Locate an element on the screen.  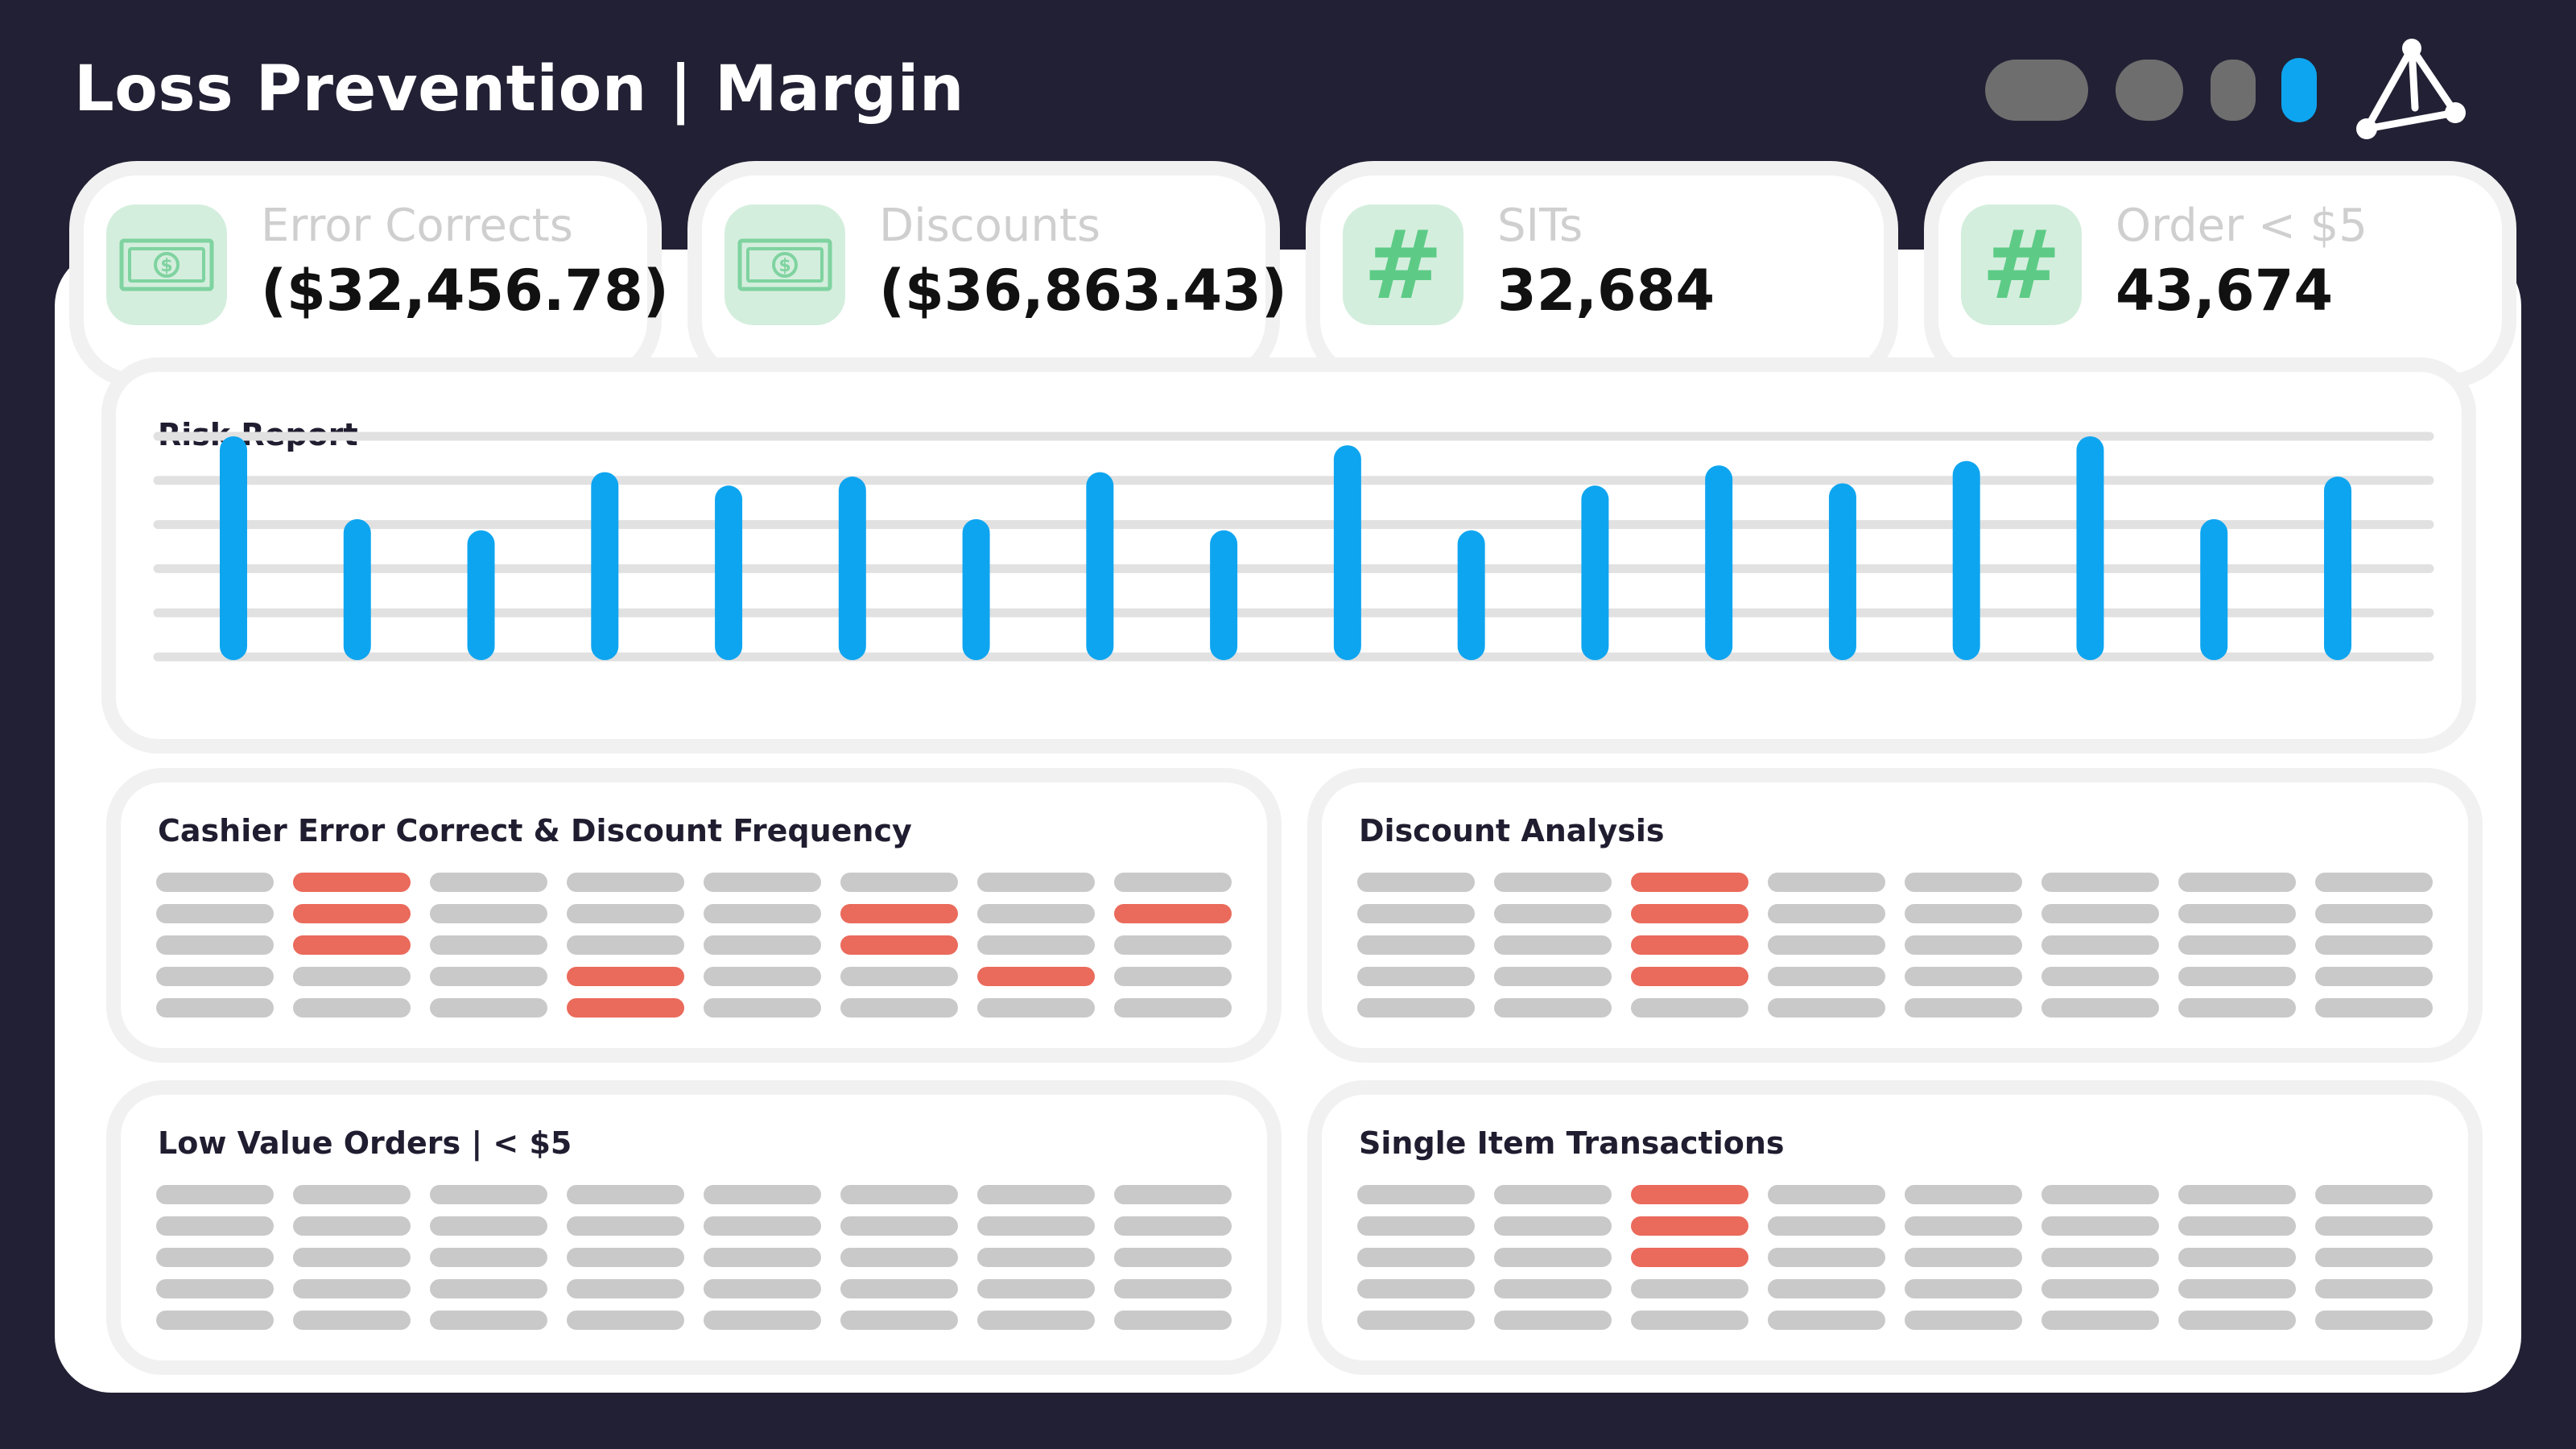
kpi-card-discounts: $ Discounts ($36,863.43) is located at coordinates (987, 274).